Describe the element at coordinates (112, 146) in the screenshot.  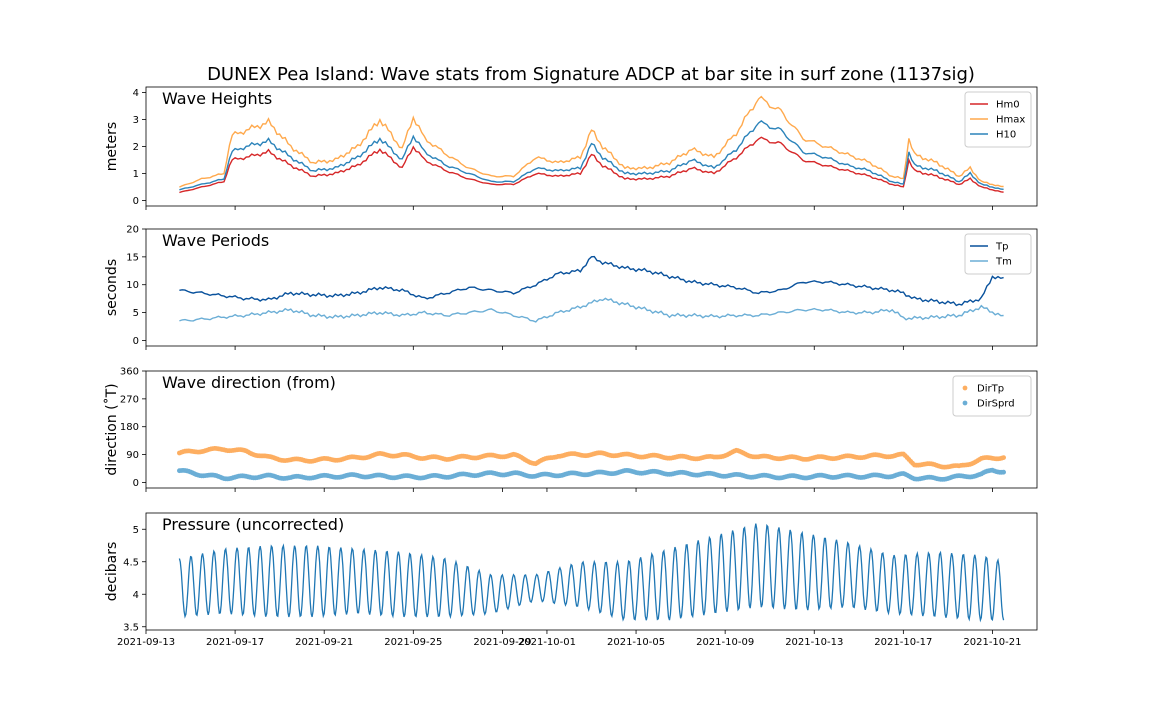
I see `y-axis-label: meters` at that location.